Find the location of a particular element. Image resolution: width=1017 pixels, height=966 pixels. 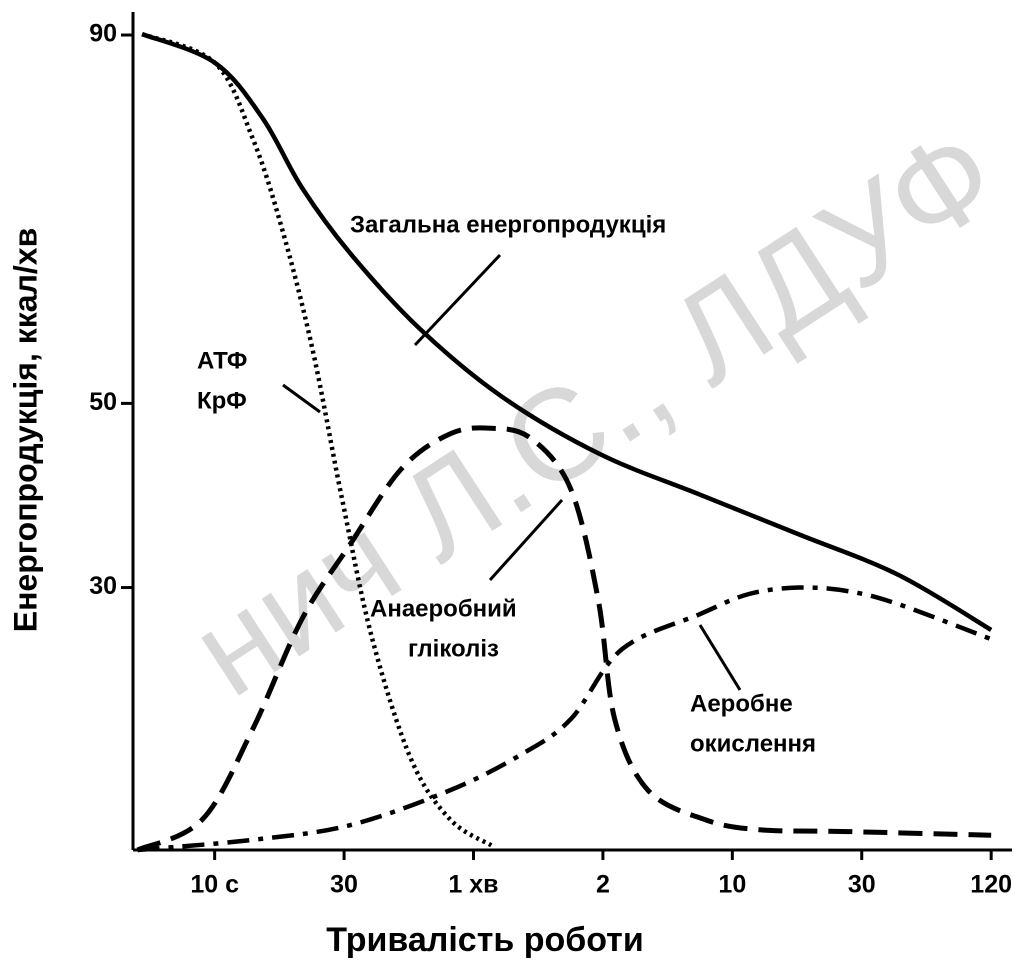

y-tick-label: 30 is located at coordinates (103, 586).